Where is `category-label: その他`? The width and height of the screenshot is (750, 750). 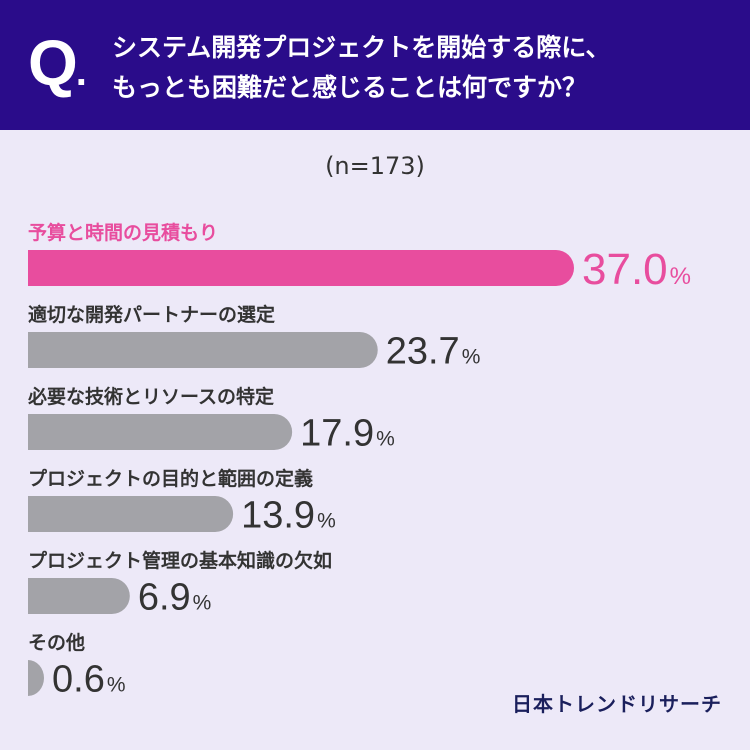
category-label: その他 is located at coordinates (56, 642).